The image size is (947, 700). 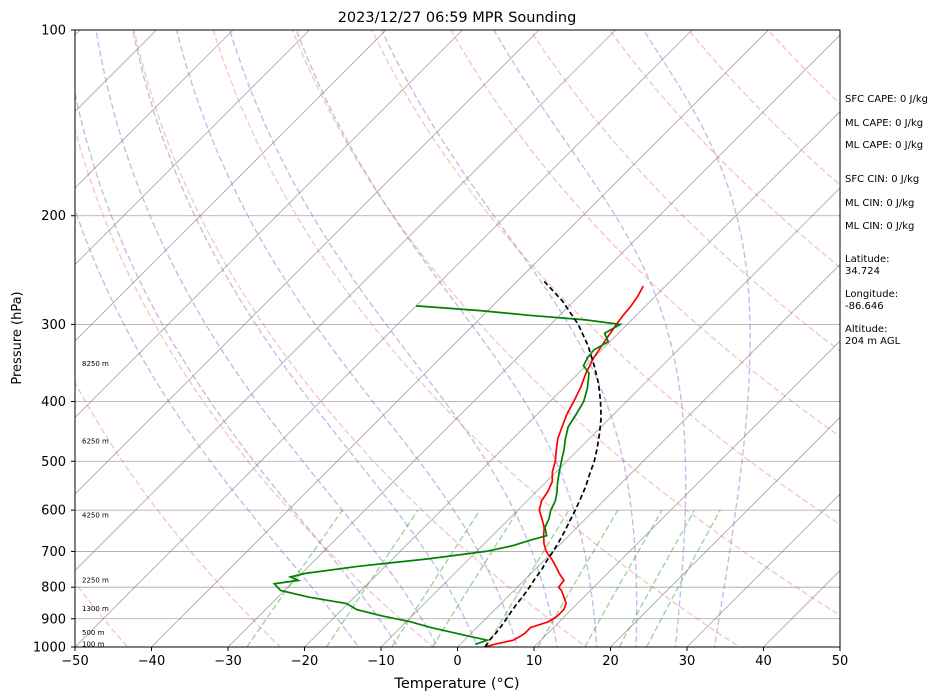 What do you see at coordinates (95, 609) in the screenshot?
I see `height-label: 1300 m` at bounding box center [95, 609].